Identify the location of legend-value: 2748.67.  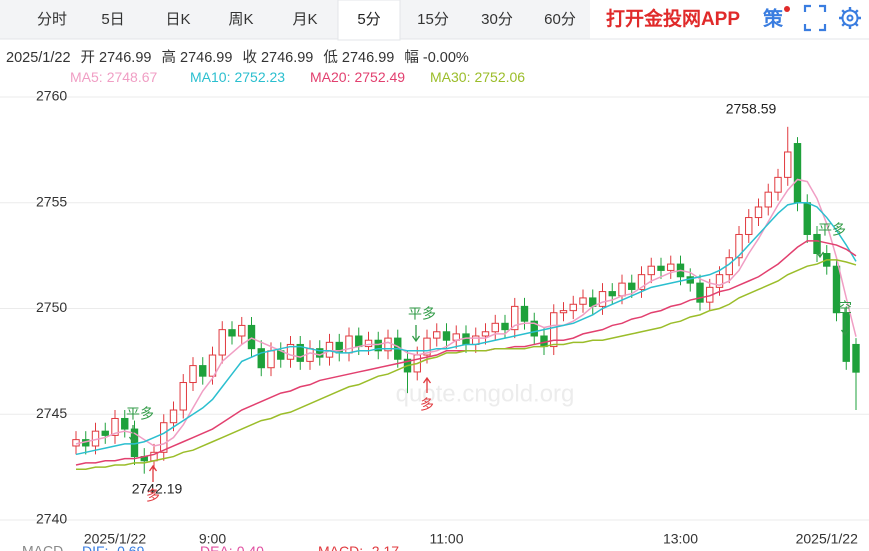
(132, 77).